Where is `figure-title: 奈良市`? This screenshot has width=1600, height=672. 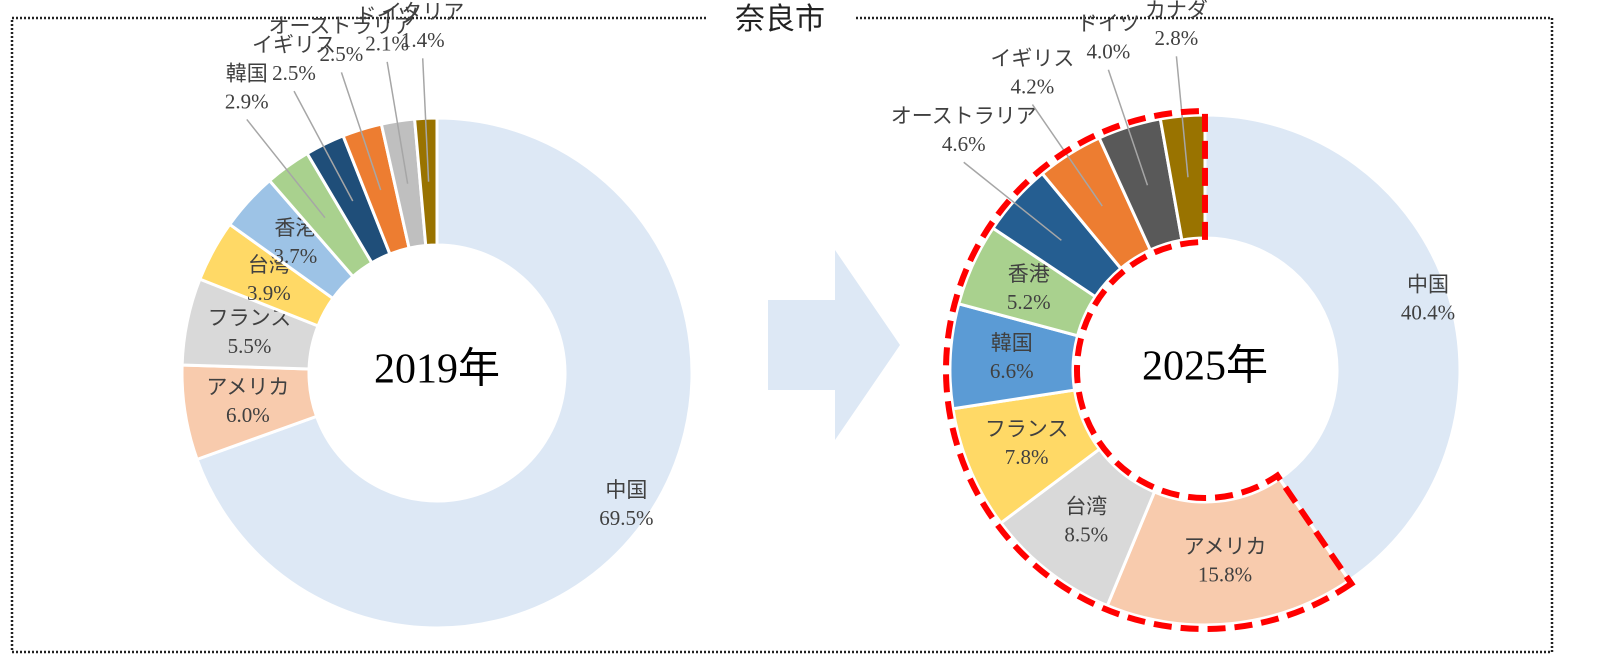 figure-title: 奈良市 is located at coordinates (780, 19).